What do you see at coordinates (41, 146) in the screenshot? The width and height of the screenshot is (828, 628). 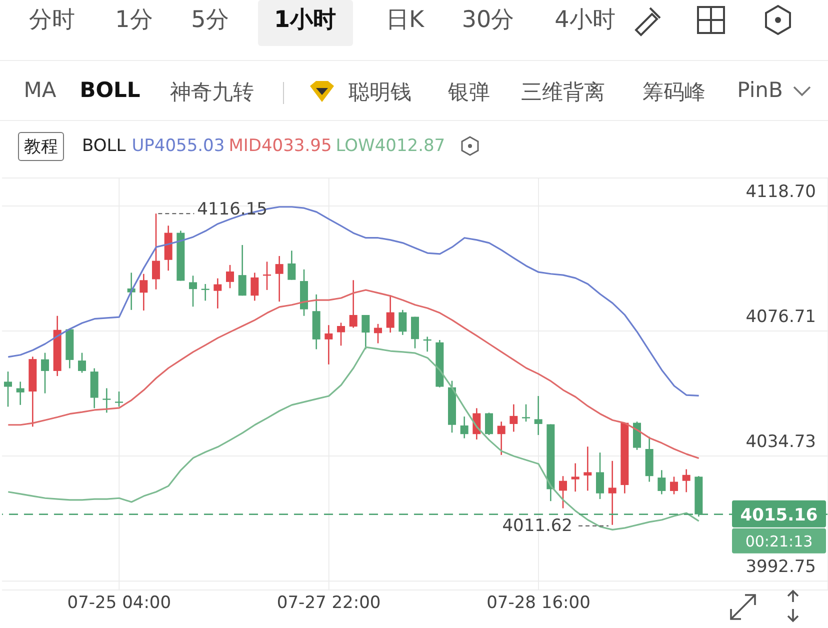 I see `text: 教程` at bounding box center [41, 146].